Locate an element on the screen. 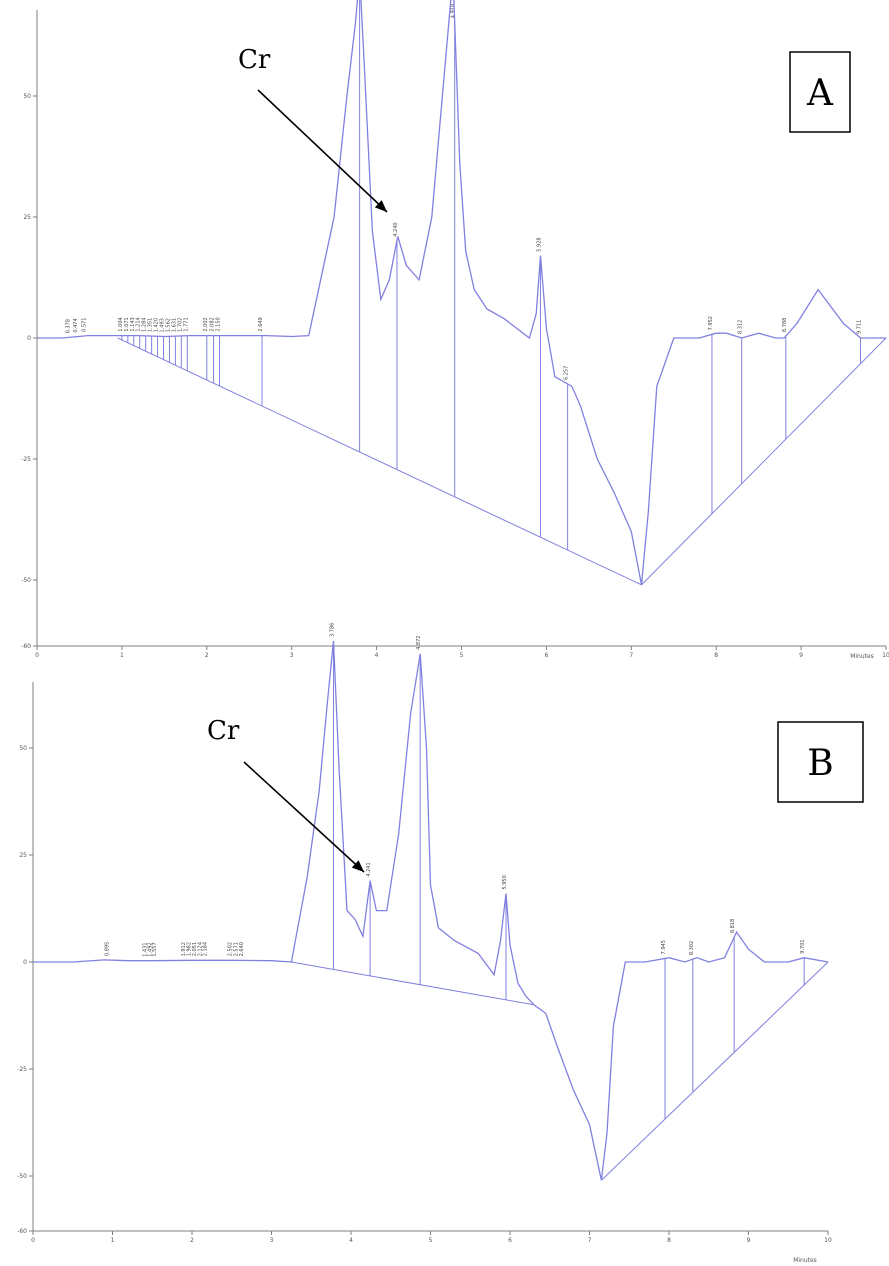 This screenshot has width=889, height=1266. peak-label: 1.431 is located at coordinates (146, 949).